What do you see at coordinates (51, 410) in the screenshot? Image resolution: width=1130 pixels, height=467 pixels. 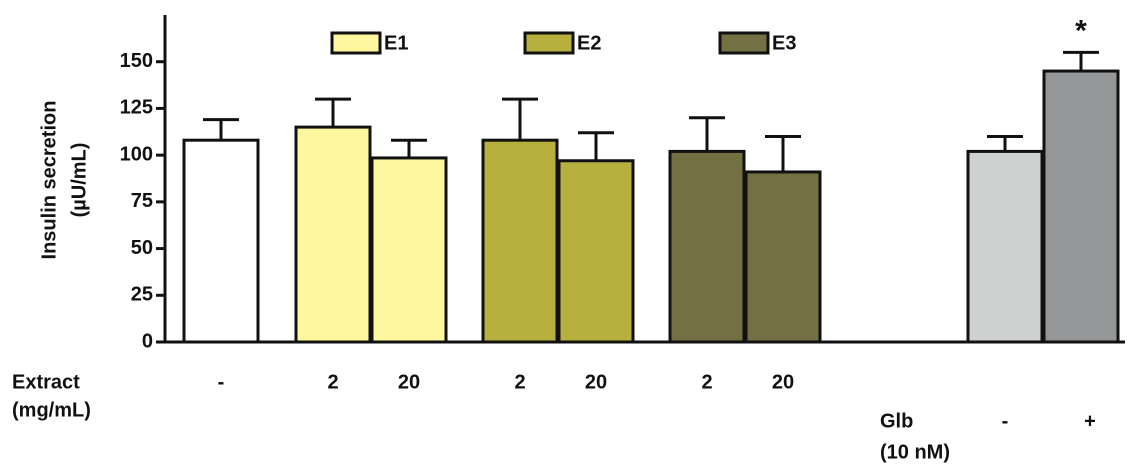 I see `row-label: (mg/mL)` at bounding box center [51, 410].